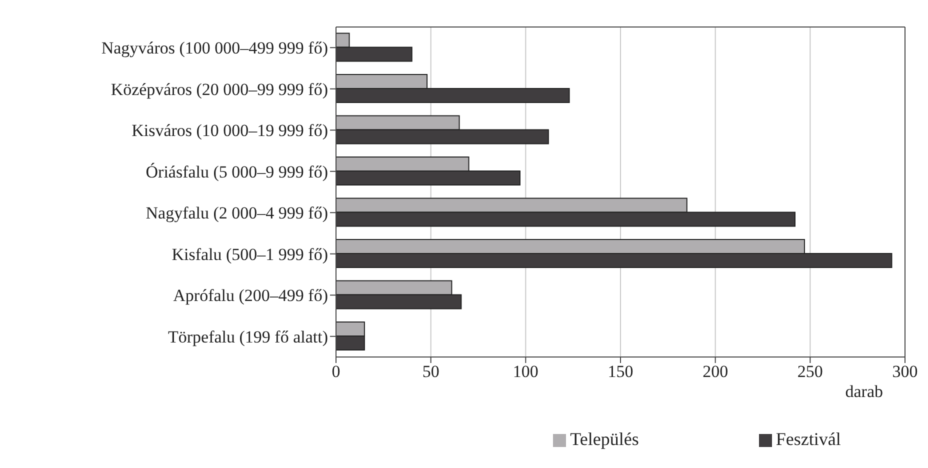  I want to click on y-tick-label: Nagyfalu (2 000–4 999 fő), so click(237, 213).